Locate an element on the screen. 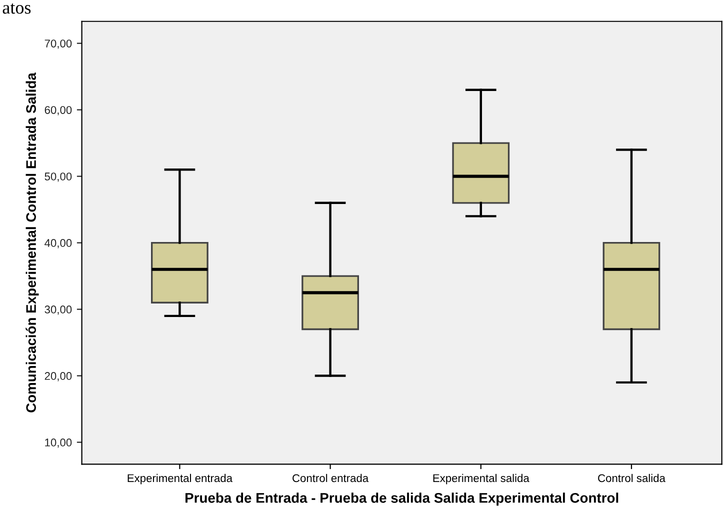 The height and width of the screenshot is (509, 724). x-tick-label: Control entrada is located at coordinates (330, 478).